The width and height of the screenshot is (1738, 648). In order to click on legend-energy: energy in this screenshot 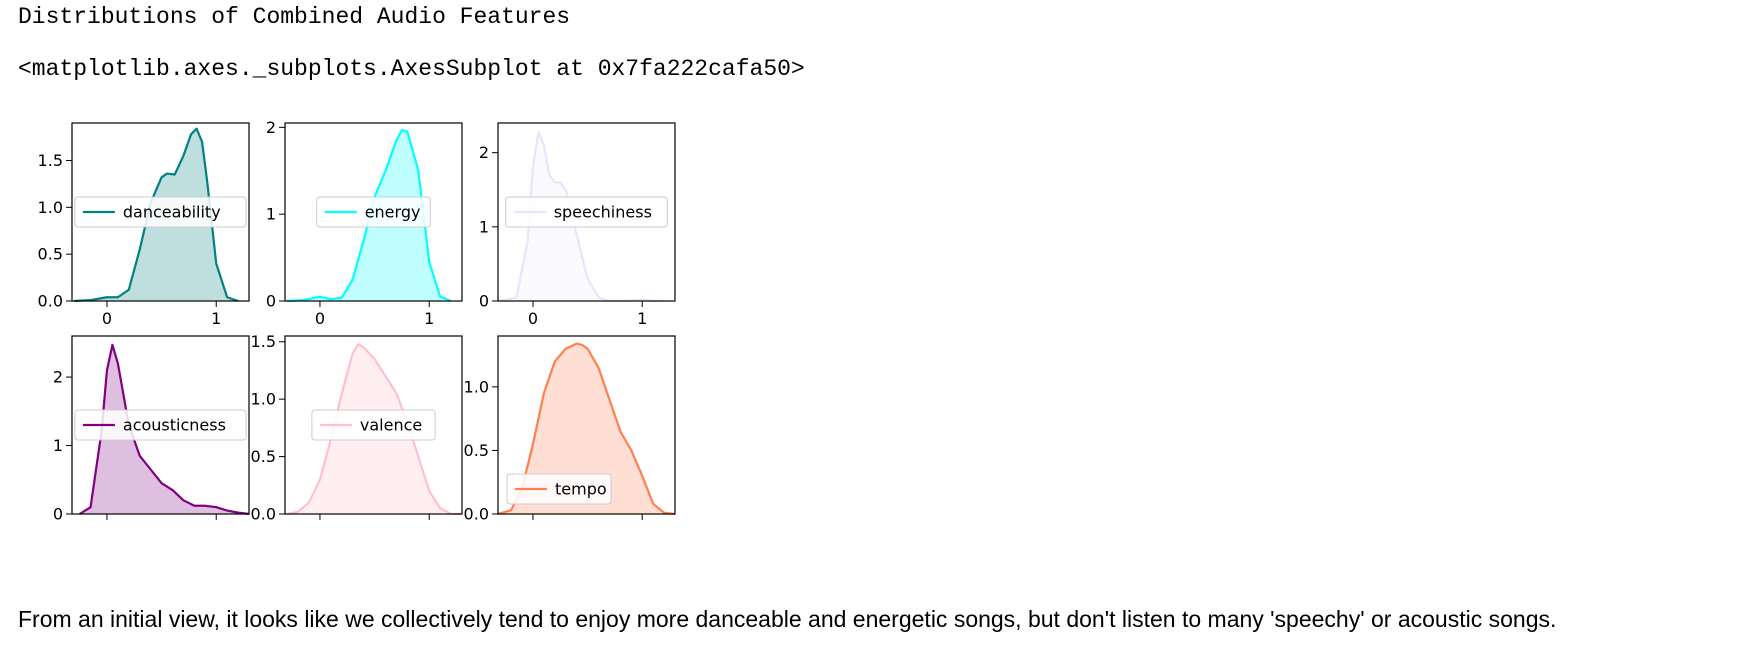, I will do `click(373, 212)`.